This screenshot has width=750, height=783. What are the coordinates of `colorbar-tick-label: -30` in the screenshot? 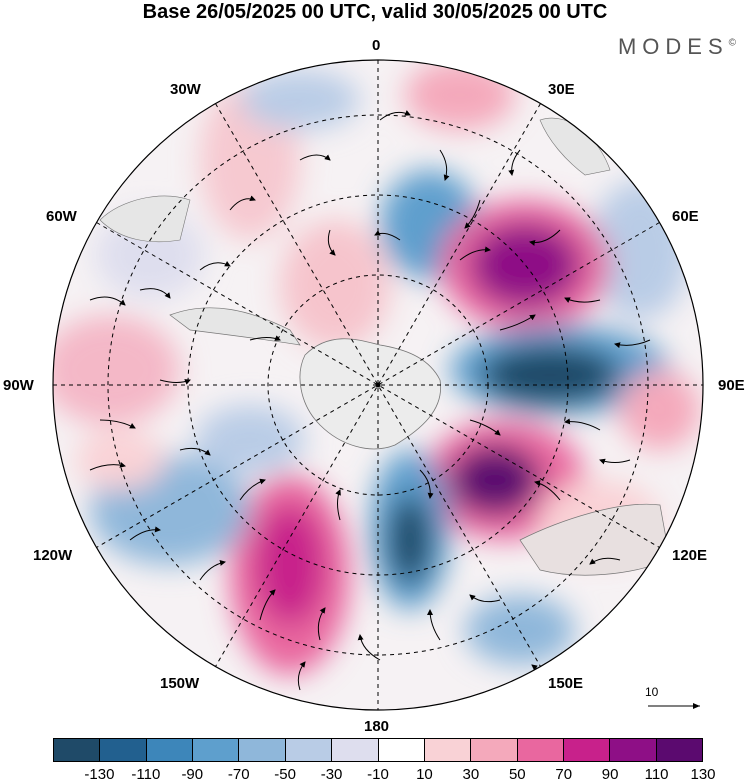 It's located at (331, 774).